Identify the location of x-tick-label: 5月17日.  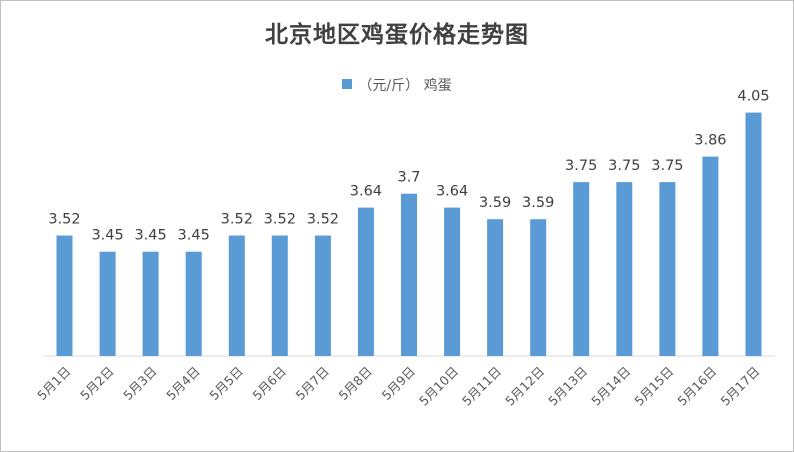
(739, 386).